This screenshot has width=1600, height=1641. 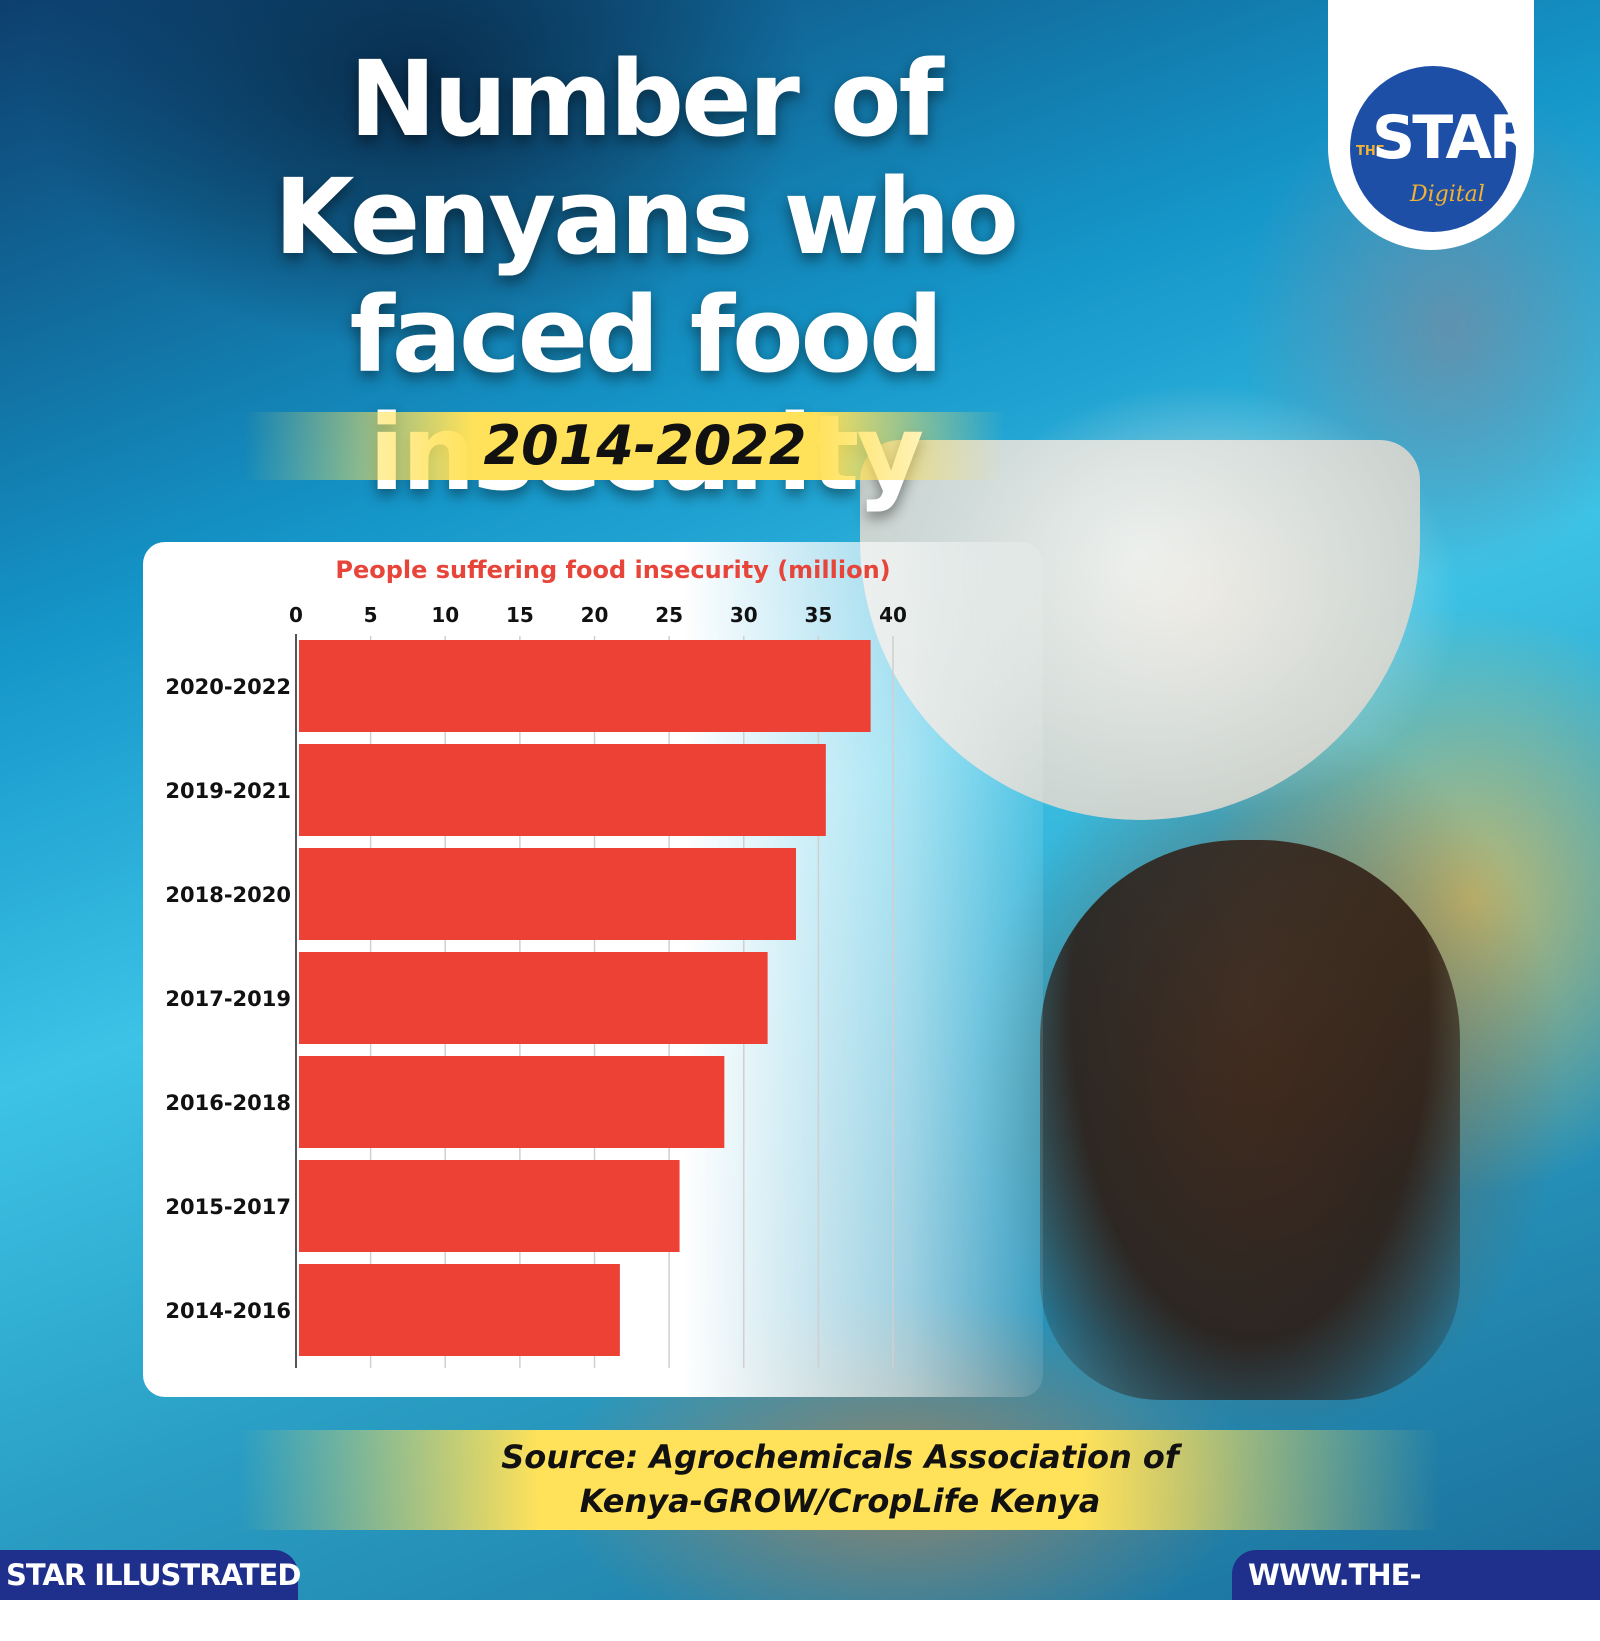 What do you see at coordinates (1370, 151) in the screenshot?
I see `logo-small-text: THE` at bounding box center [1370, 151].